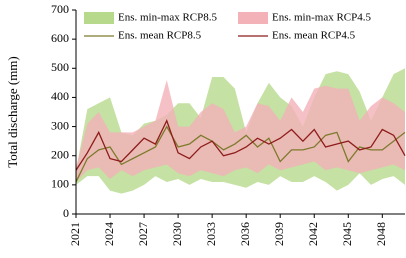  I want to click on x-tick-label: 2030, so click(177, 234).